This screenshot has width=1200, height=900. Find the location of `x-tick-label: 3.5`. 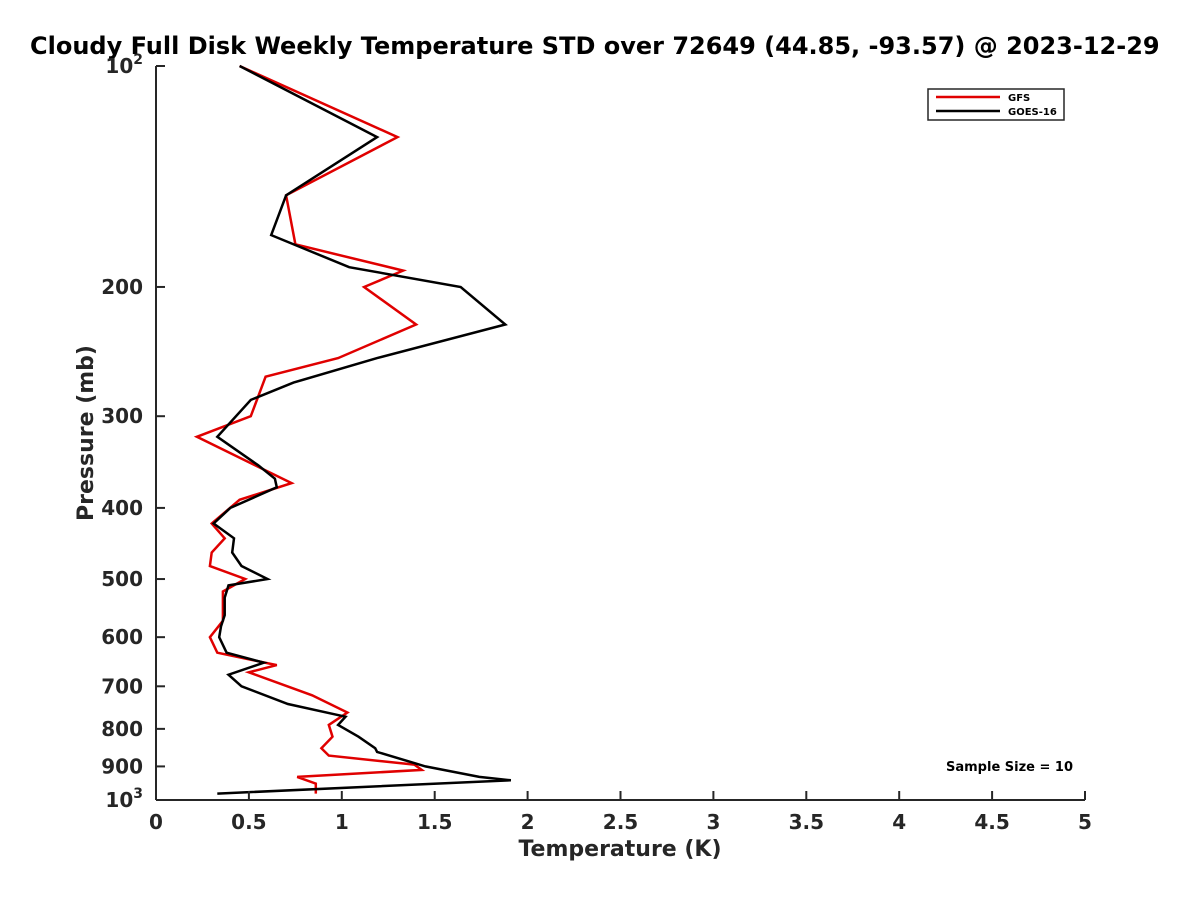

x-tick-label: 3.5 is located at coordinates (806, 822).